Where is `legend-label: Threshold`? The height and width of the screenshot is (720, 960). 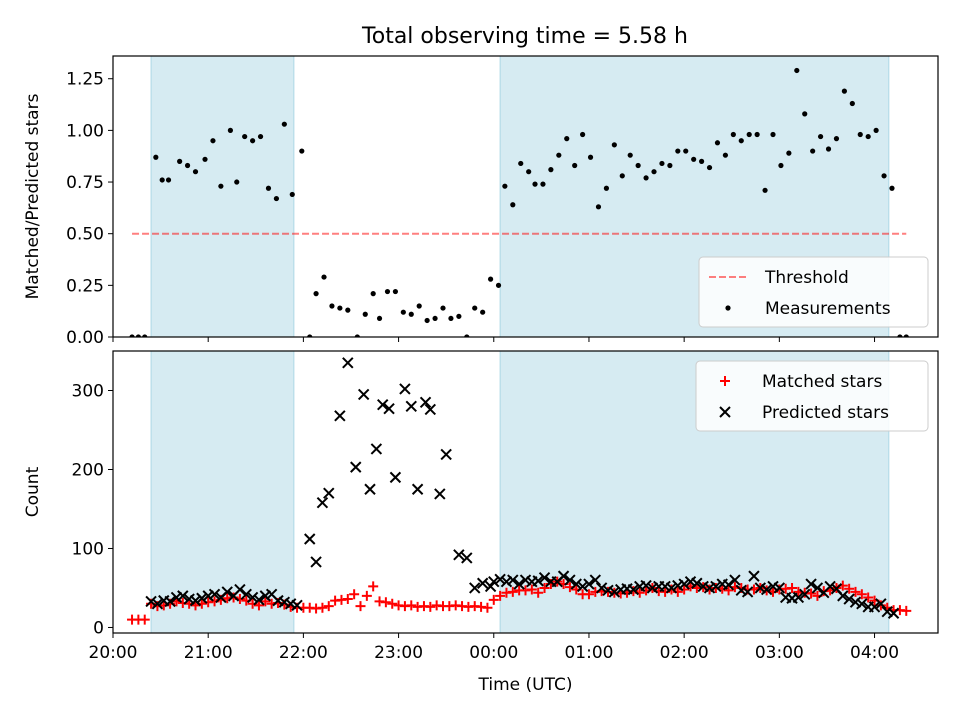
legend-label: Threshold is located at coordinates (806, 278).